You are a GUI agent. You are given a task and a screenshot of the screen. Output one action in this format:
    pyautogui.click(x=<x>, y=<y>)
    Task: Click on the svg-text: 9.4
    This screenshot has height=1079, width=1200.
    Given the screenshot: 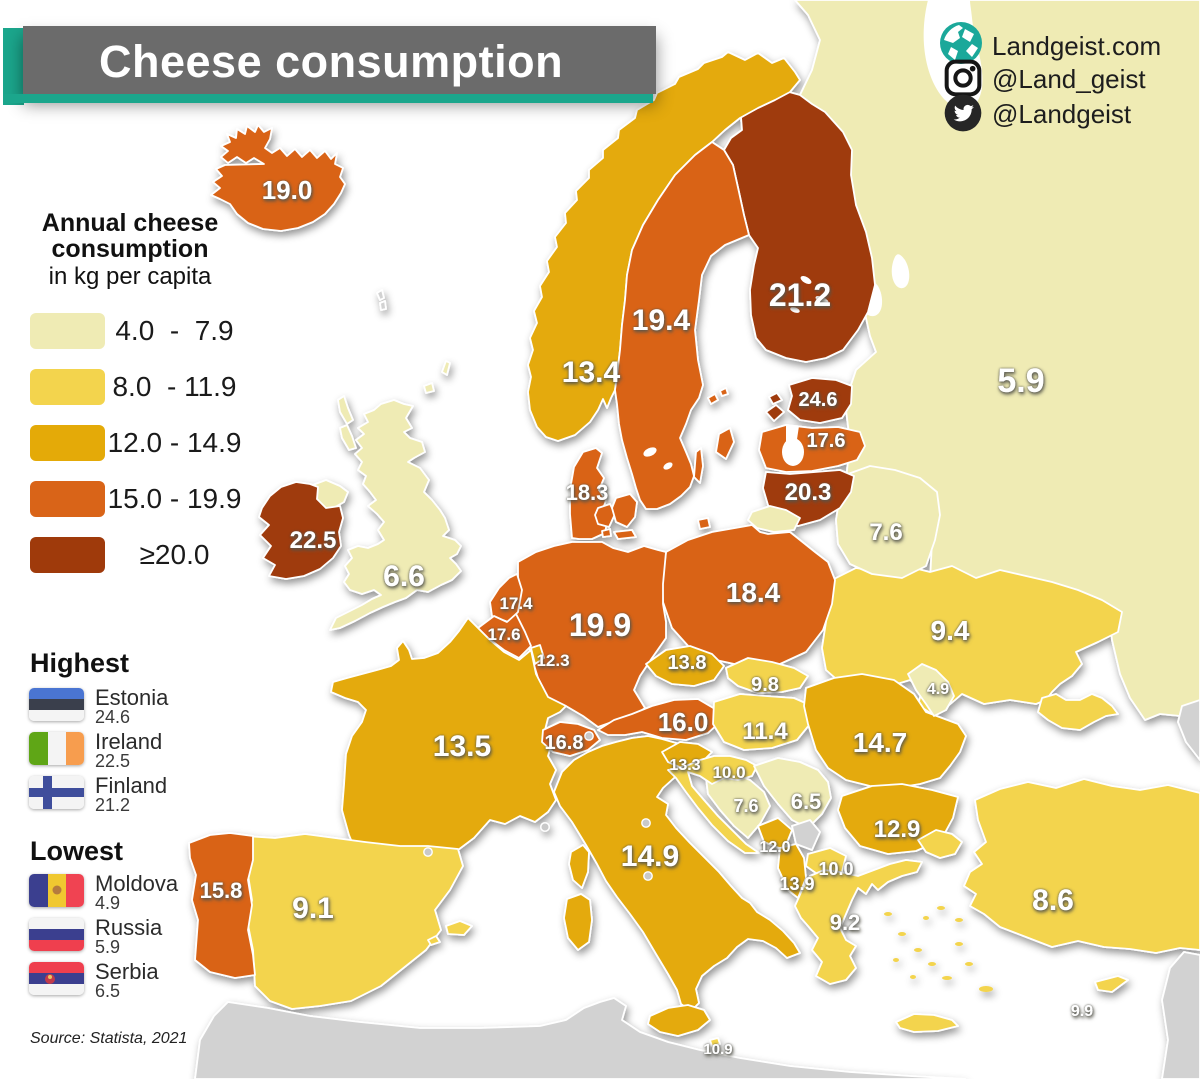 What is the action you would take?
    pyautogui.click(x=950, y=630)
    